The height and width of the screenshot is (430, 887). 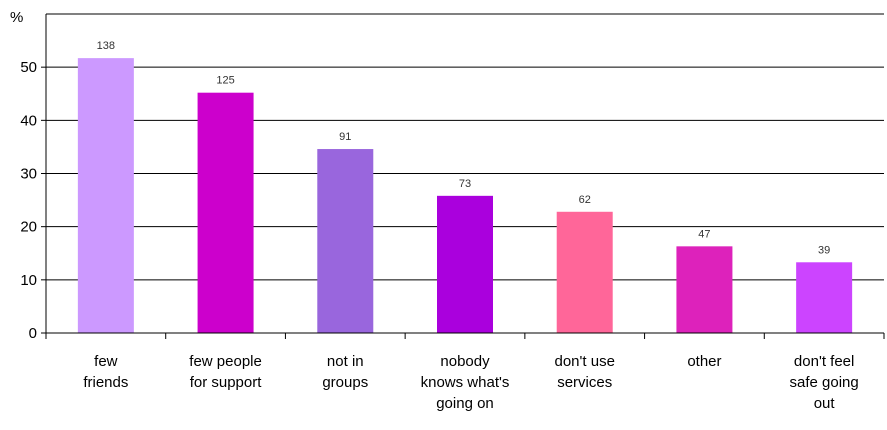 What do you see at coordinates (345, 361) in the screenshot?
I see `category-label-2-line-0: not in` at bounding box center [345, 361].